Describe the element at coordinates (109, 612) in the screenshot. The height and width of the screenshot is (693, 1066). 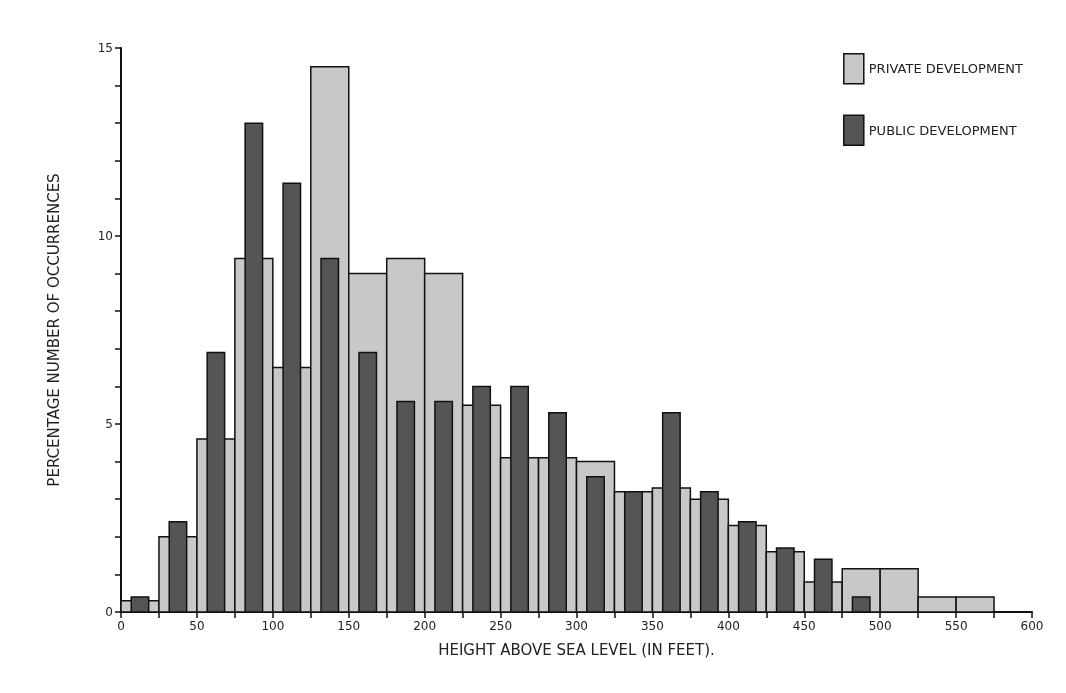
I see `y-tick-label: 0` at that location.